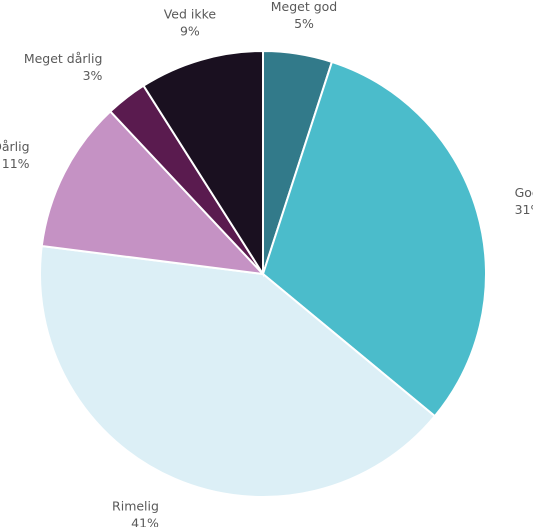 This screenshot has height=527, width=533. What do you see at coordinates (93, 75) in the screenshot?
I see `slice-label-value: 3%` at bounding box center [93, 75].